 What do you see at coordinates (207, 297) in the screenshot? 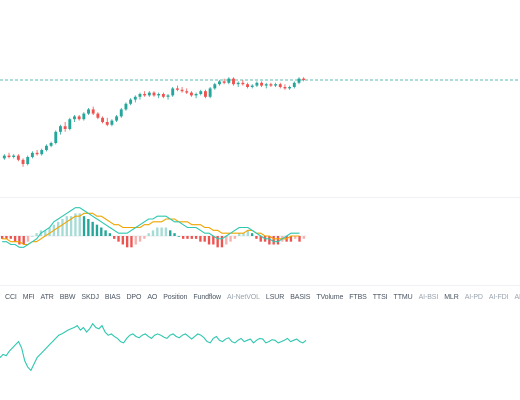
I see `indicator-tab-fundflow: Fundflow` at bounding box center [207, 297].